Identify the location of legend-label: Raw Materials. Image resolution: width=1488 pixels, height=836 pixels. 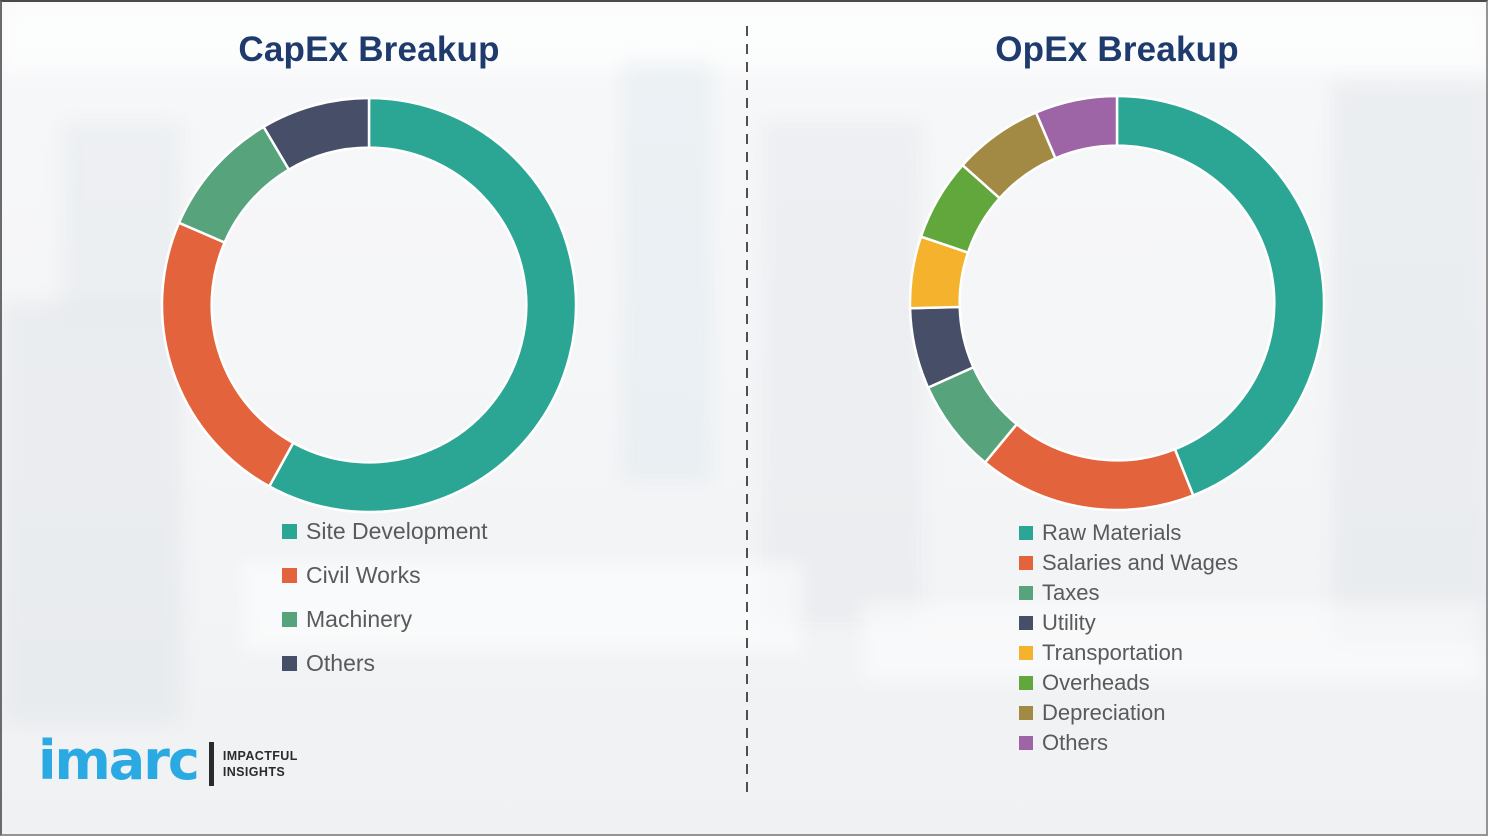
(1112, 532).